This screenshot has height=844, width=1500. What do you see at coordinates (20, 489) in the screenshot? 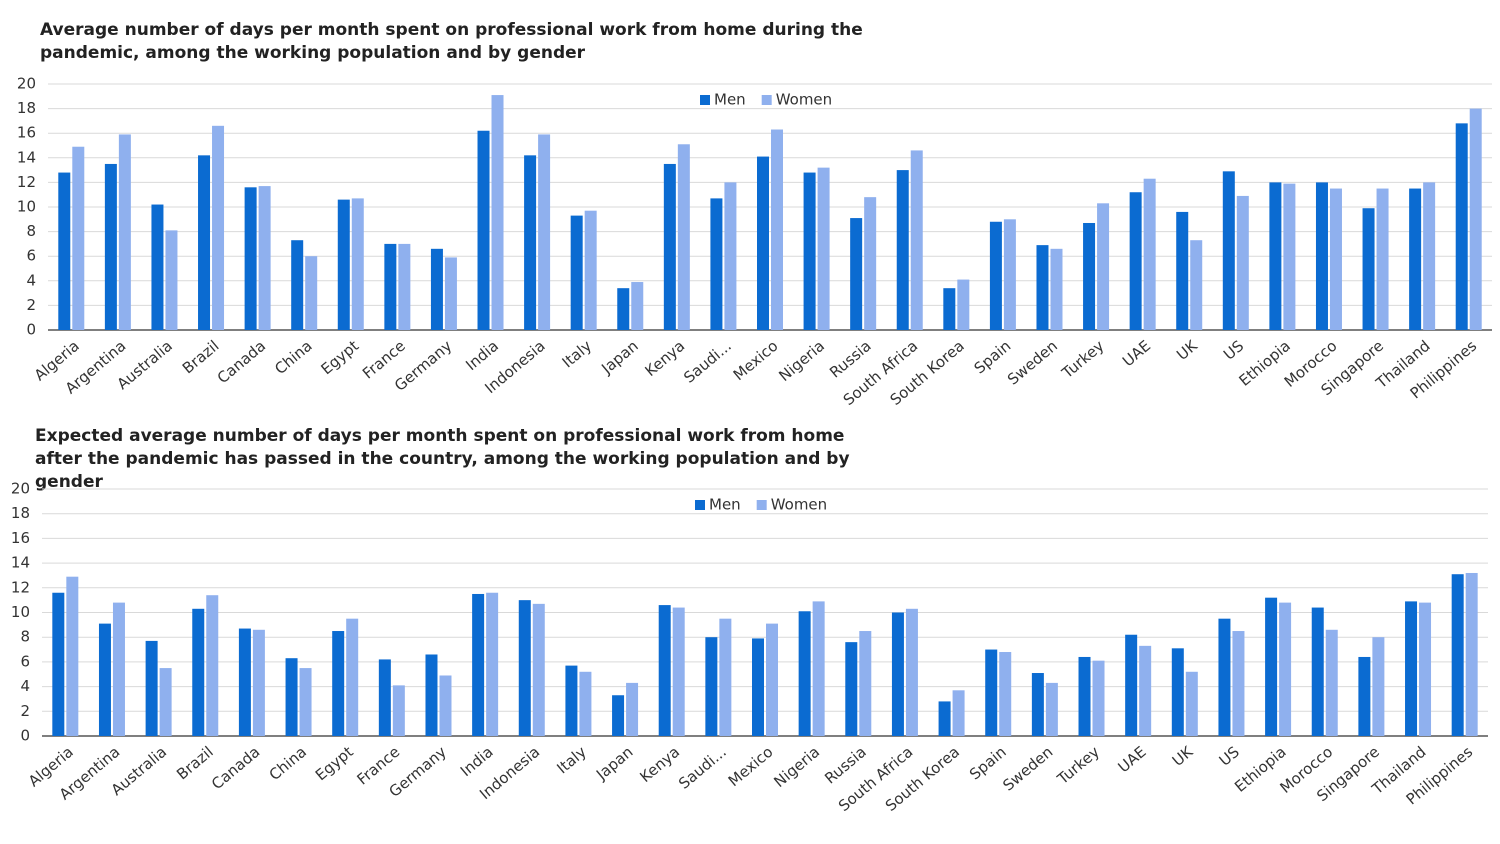
I see `y-tick-label: 20` at bounding box center [20, 489].